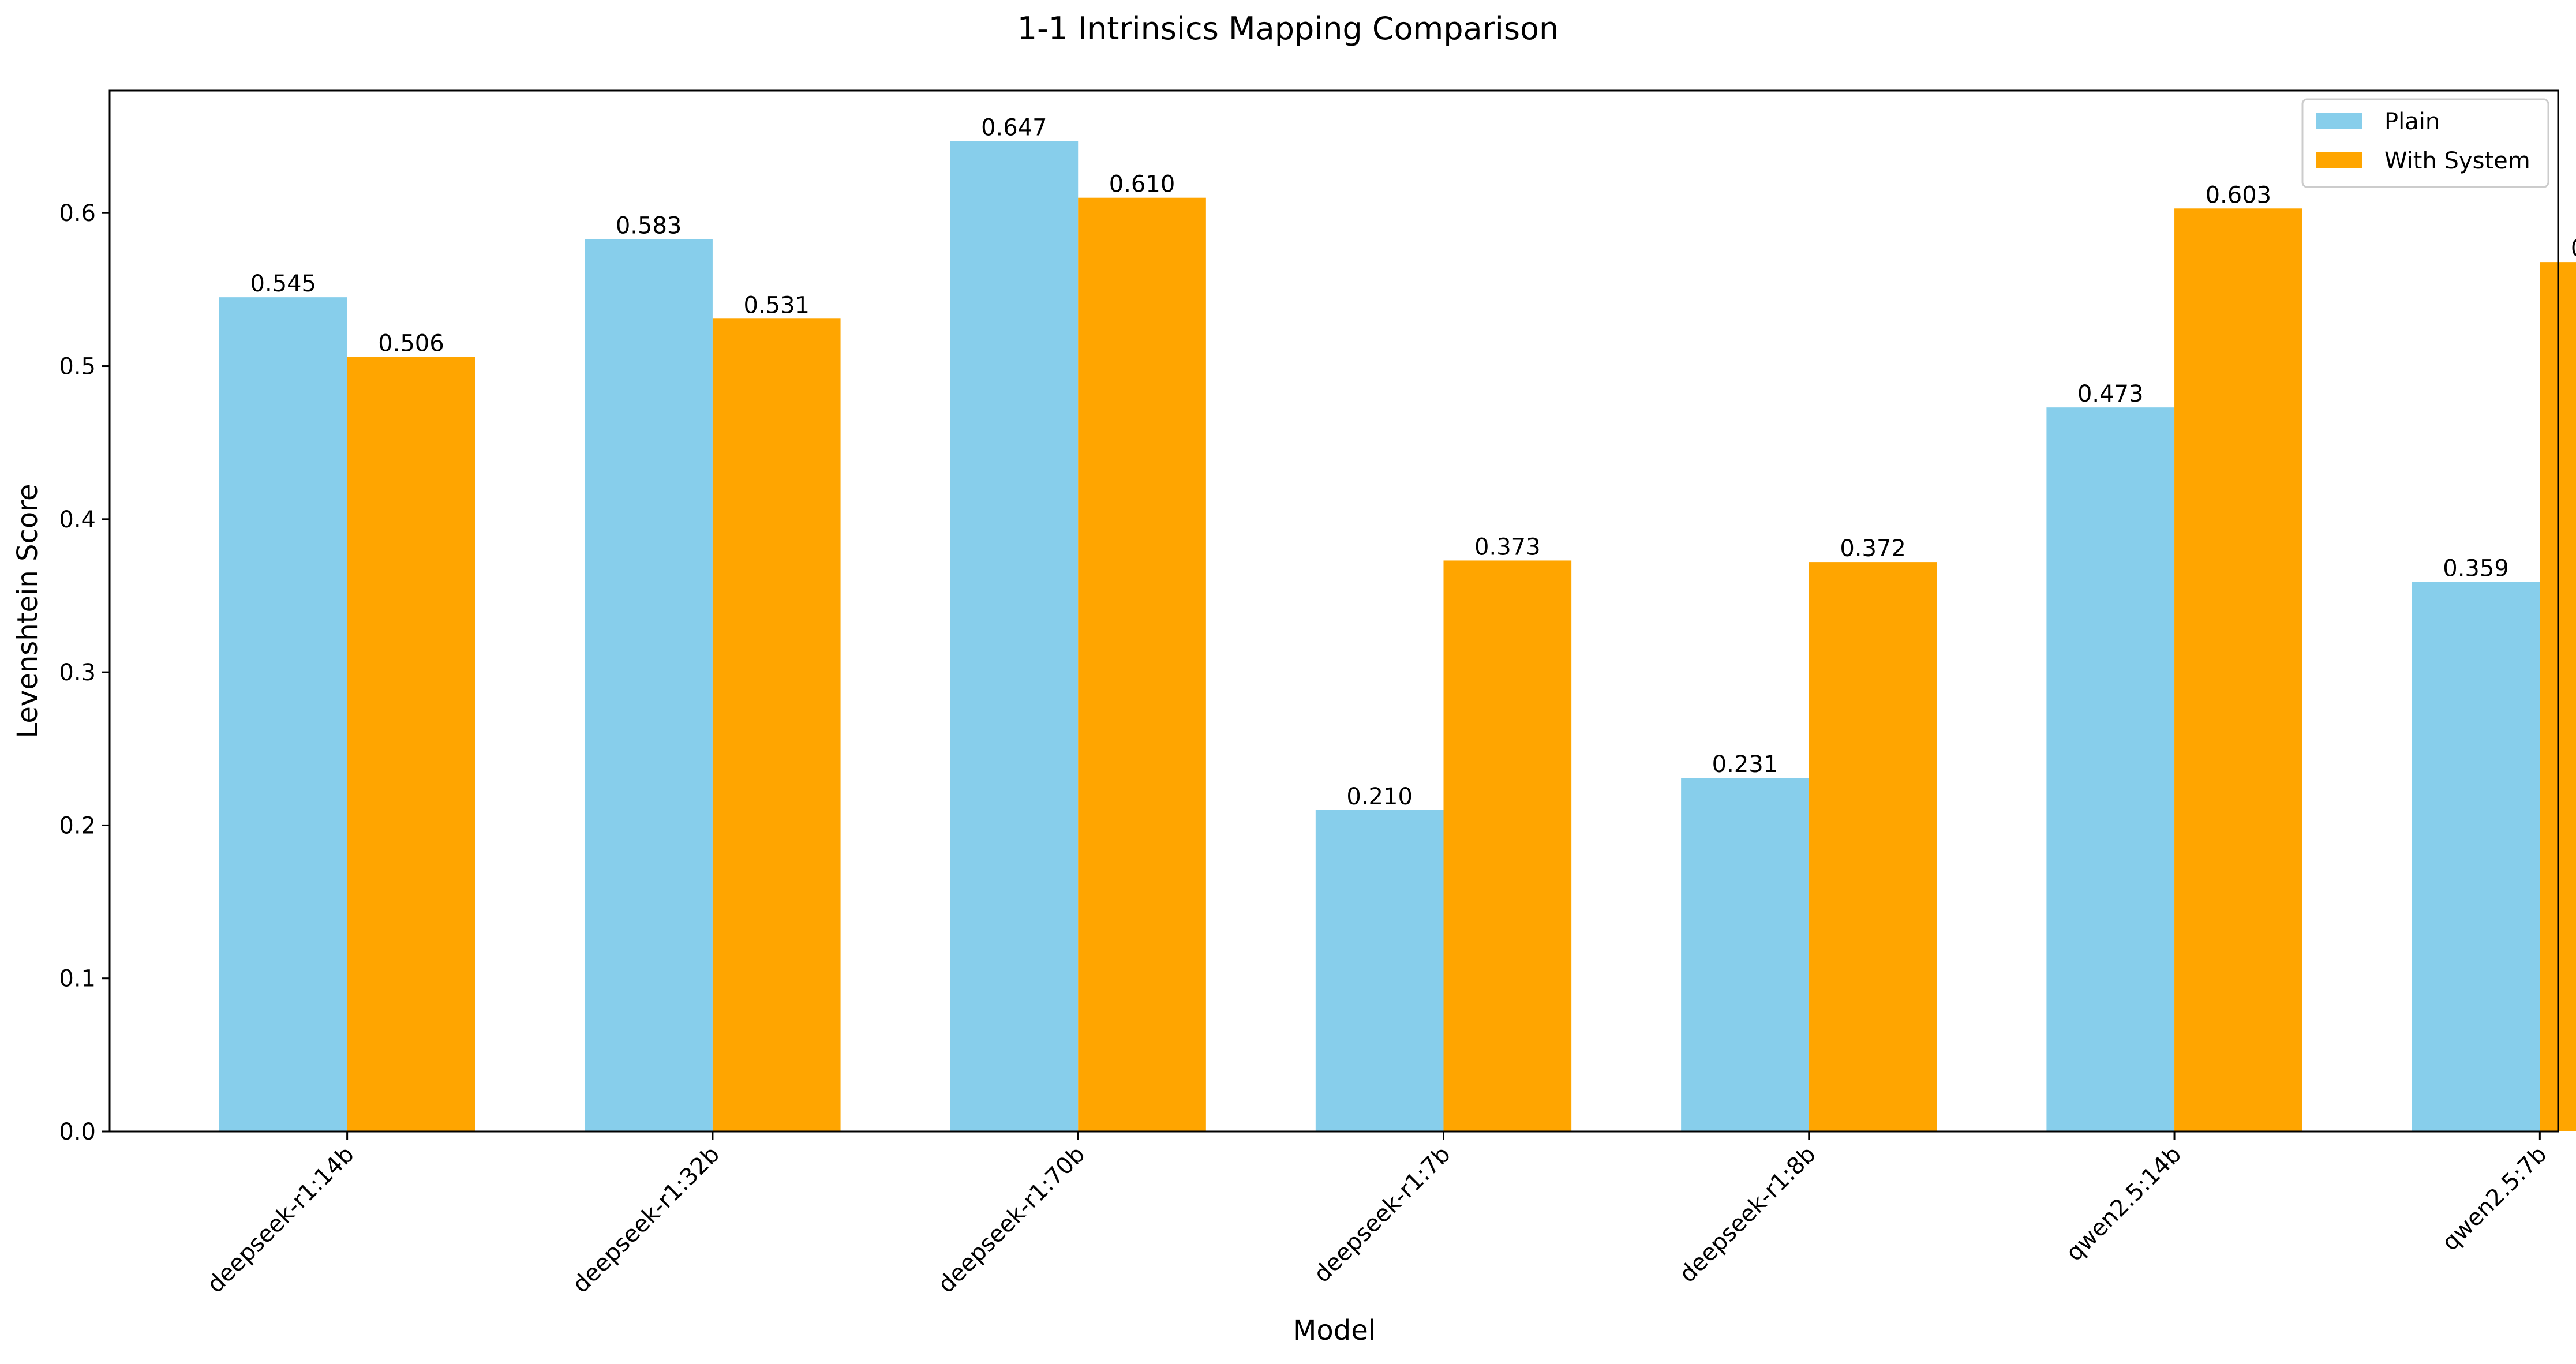 The height and width of the screenshot is (1364, 2576). I want to click on data-label-with-system-deepseek-r1-8b: 0.372, so click(1873, 548).